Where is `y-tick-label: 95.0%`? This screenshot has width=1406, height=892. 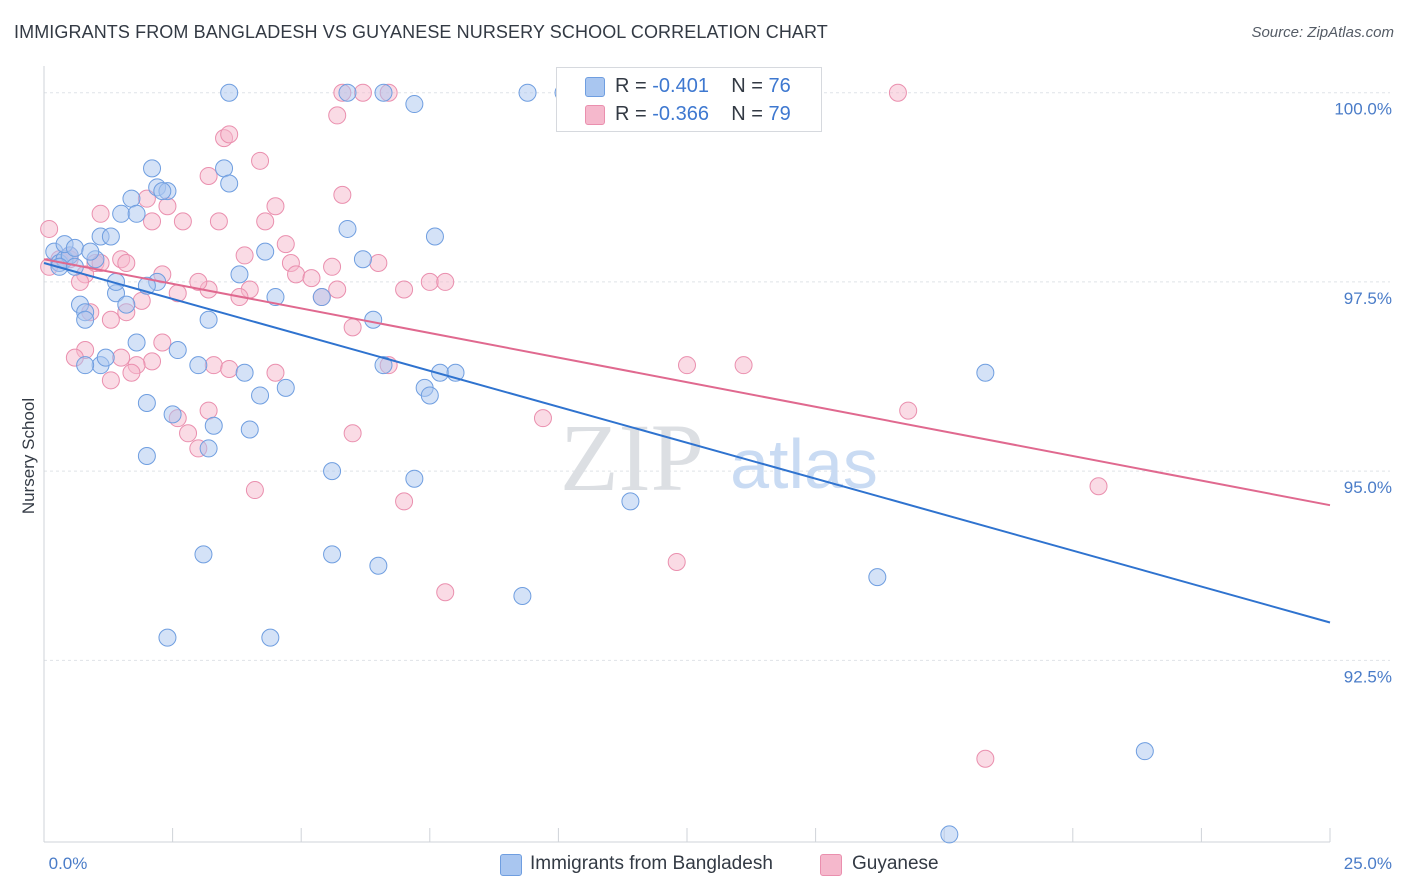 y-tick-label: 95.0% is located at coordinates (1368, 487).